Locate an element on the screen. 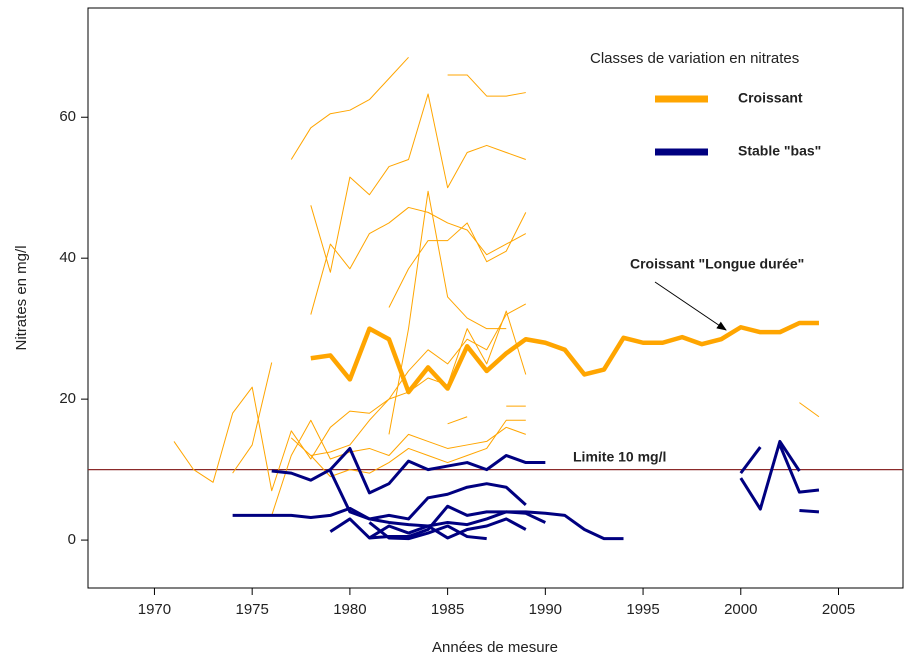 This screenshot has height=667, width=904. x-axis-label: Années de mesure is located at coordinates (495, 647).